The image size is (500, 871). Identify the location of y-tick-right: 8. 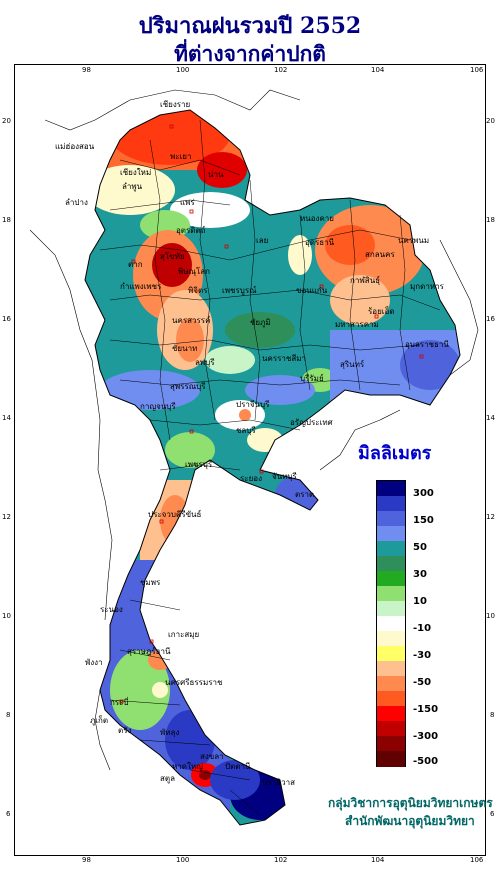
(492, 715).